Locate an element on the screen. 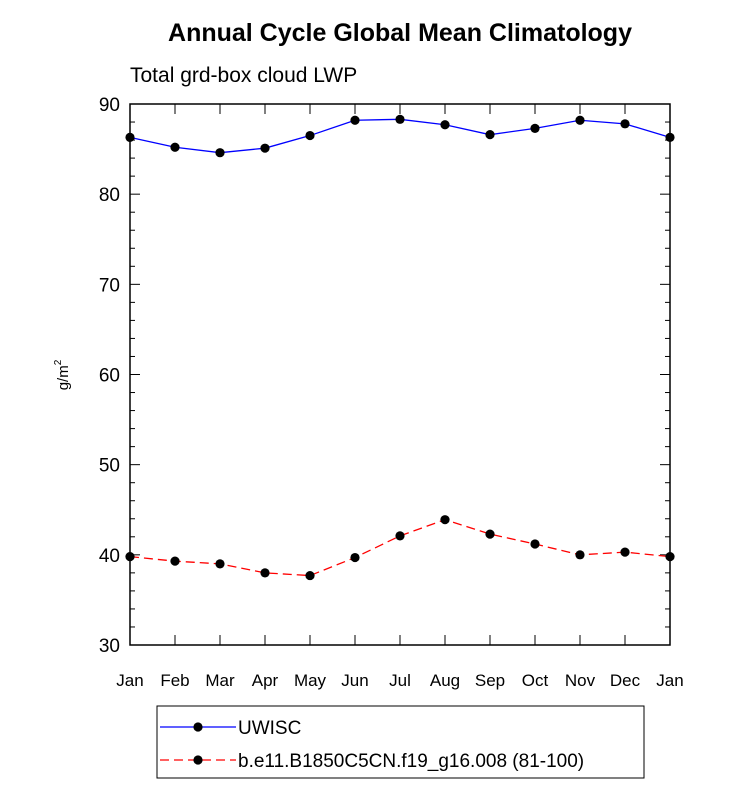 The height and width of the screenshot is (800, 733). y-tick-label: 70 is located at coordinates (109, 285).